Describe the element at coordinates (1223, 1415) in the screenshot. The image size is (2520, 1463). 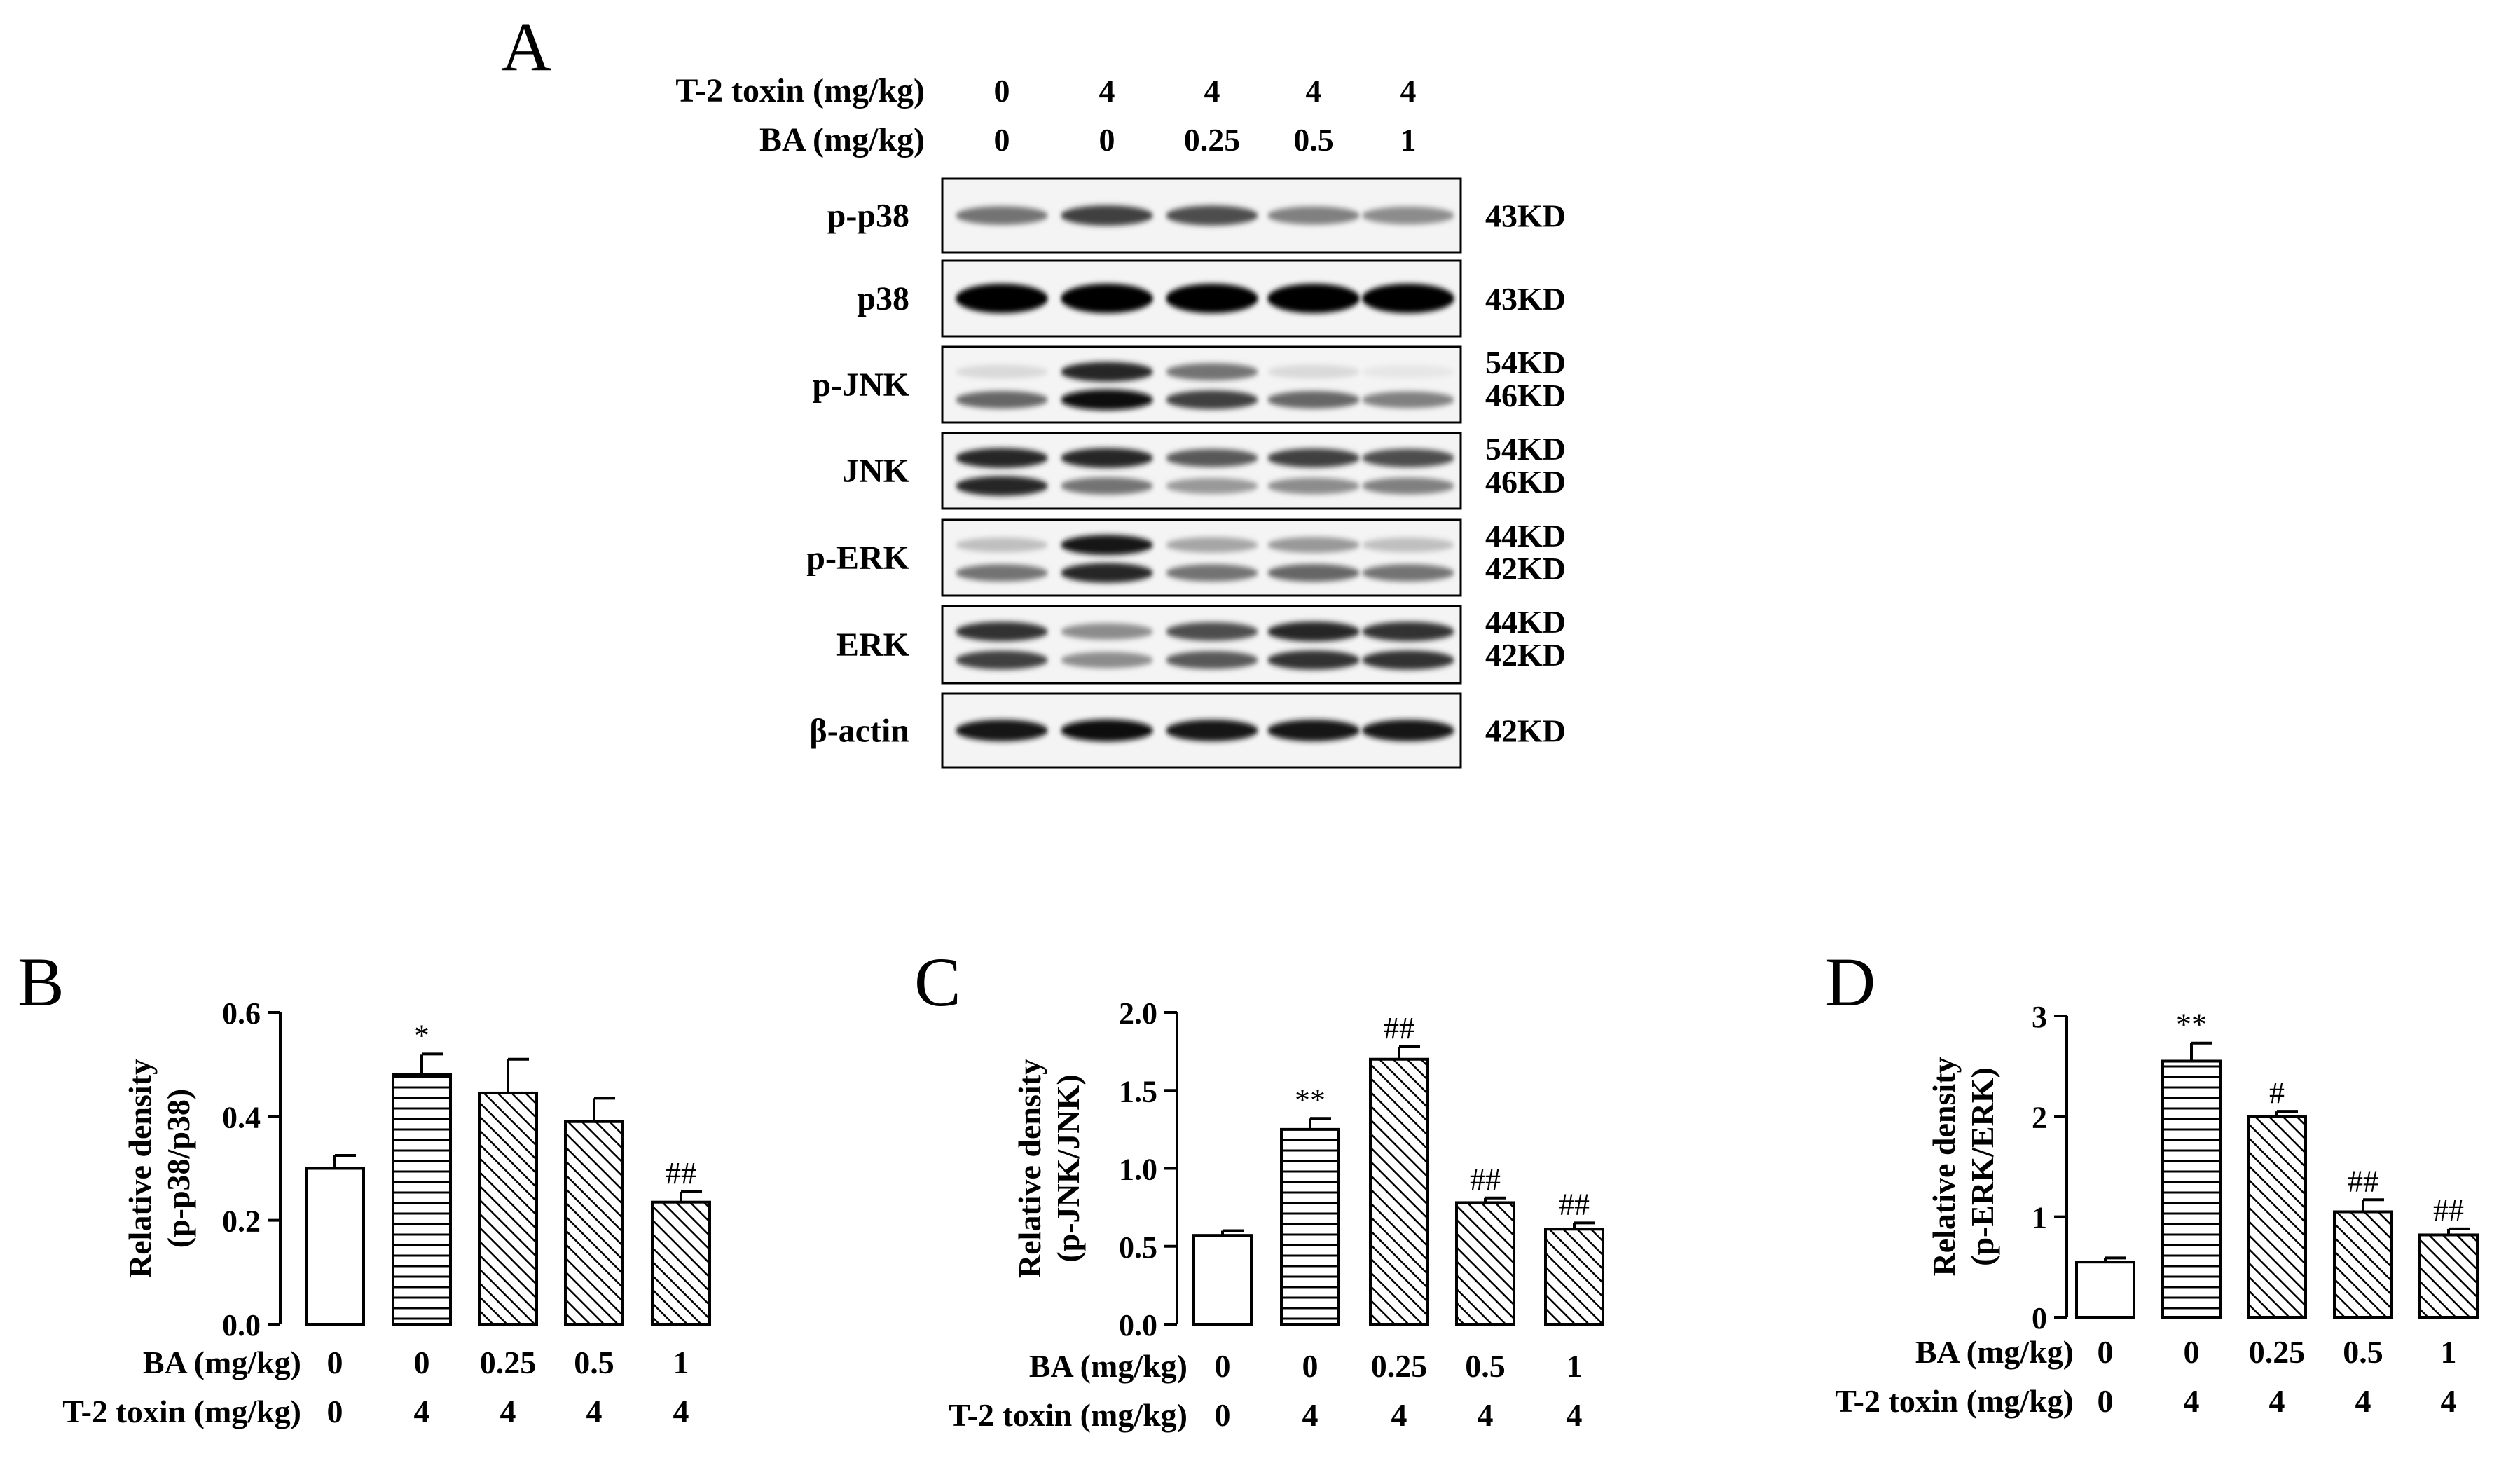
I see `x-tick-label-row2: 0` at that location.